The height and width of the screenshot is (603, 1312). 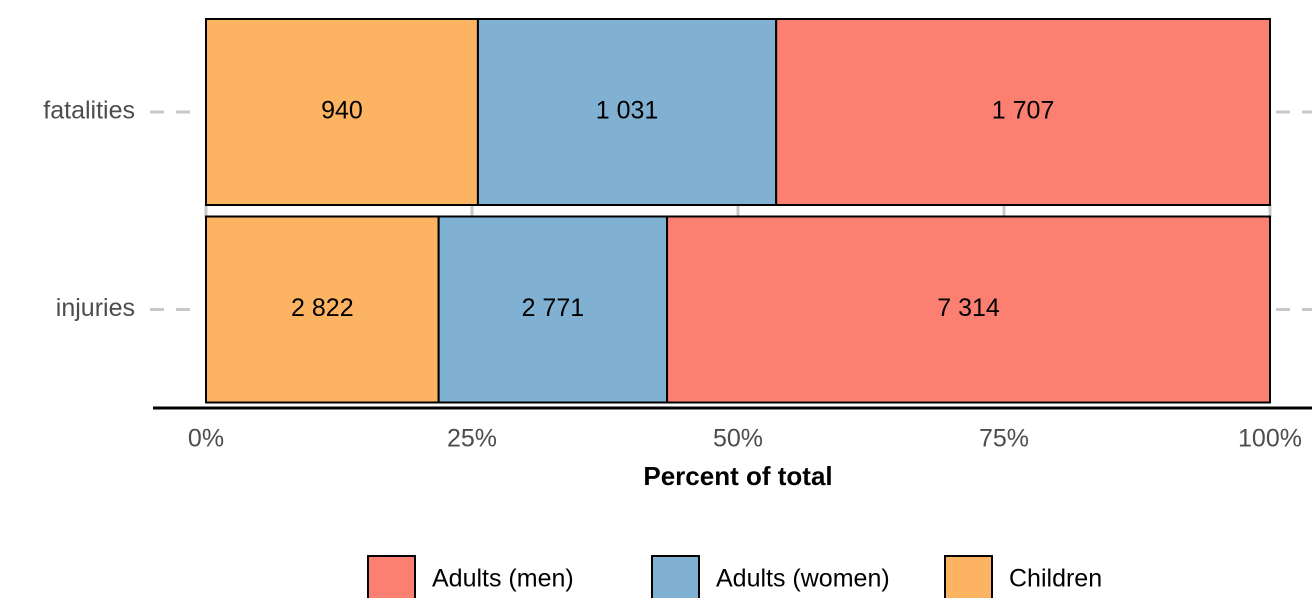 I want to click on x-tick-label: 0%, so click(x=206, y=439).